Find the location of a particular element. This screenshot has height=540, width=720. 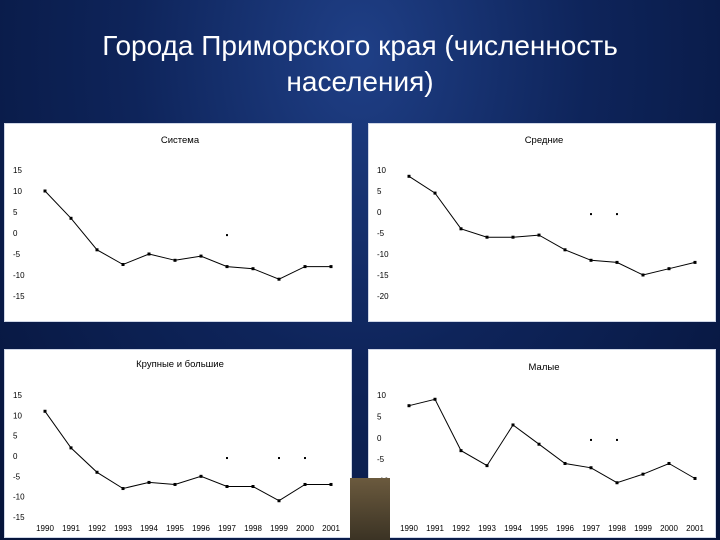

x-tick-label: 1996 is located at coordinates (201, 528).